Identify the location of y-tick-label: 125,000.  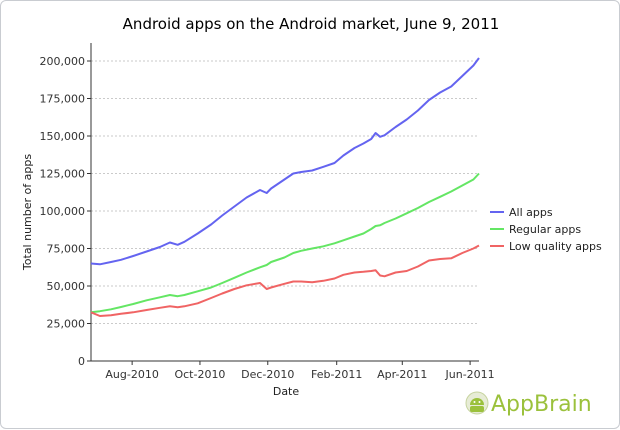
(63, 174).